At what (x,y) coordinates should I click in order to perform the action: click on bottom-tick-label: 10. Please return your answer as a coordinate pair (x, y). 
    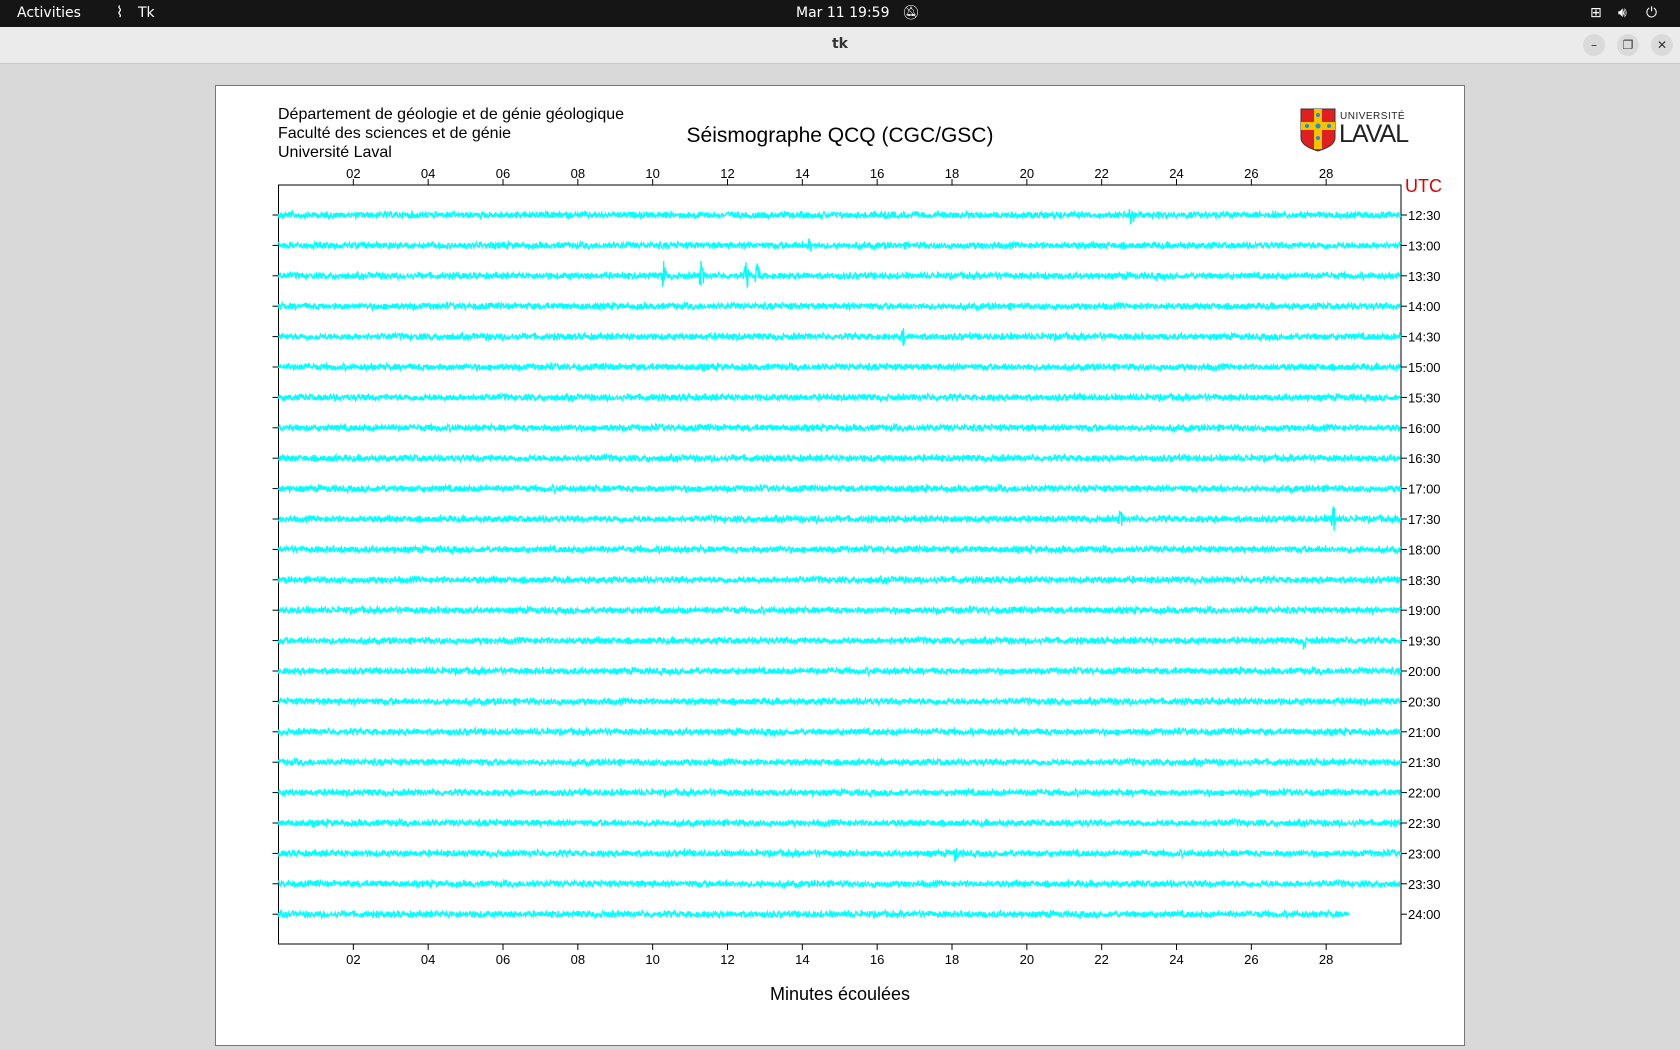
    Looking at the image, I should click on (652, 959).